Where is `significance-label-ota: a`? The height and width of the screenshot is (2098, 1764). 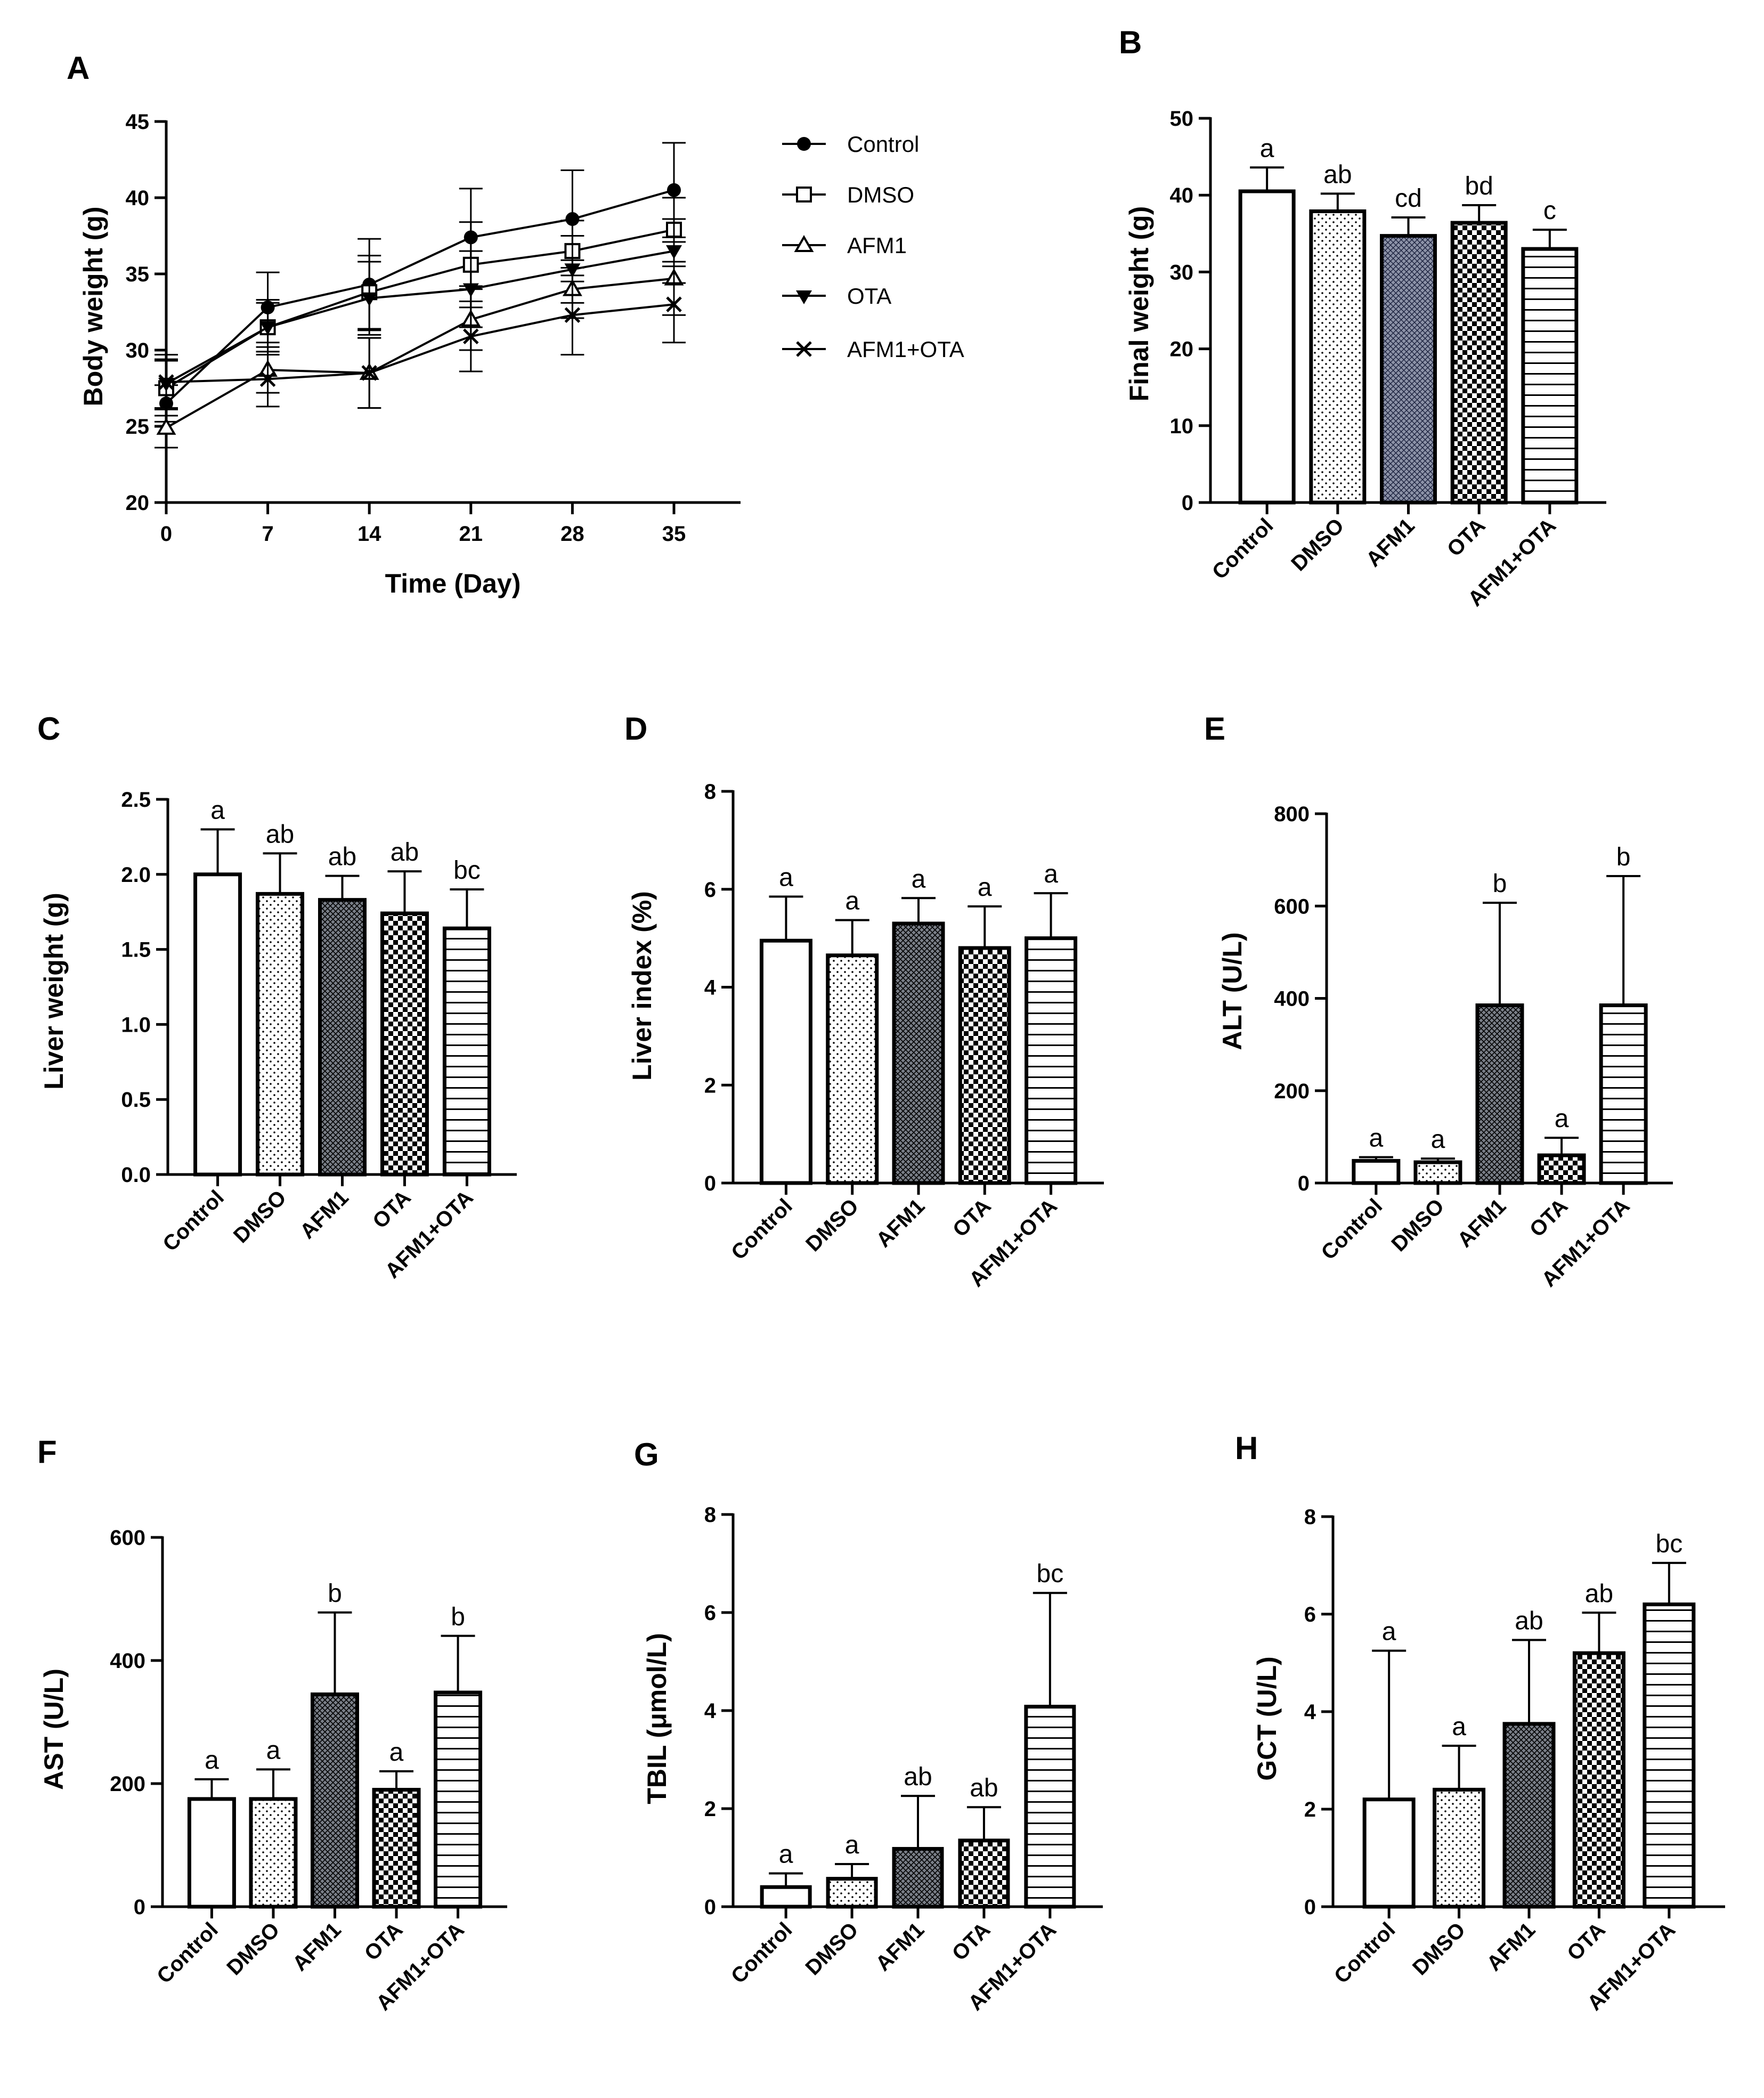 significance-label-ota: a is located at coordinates (1562, 1119).